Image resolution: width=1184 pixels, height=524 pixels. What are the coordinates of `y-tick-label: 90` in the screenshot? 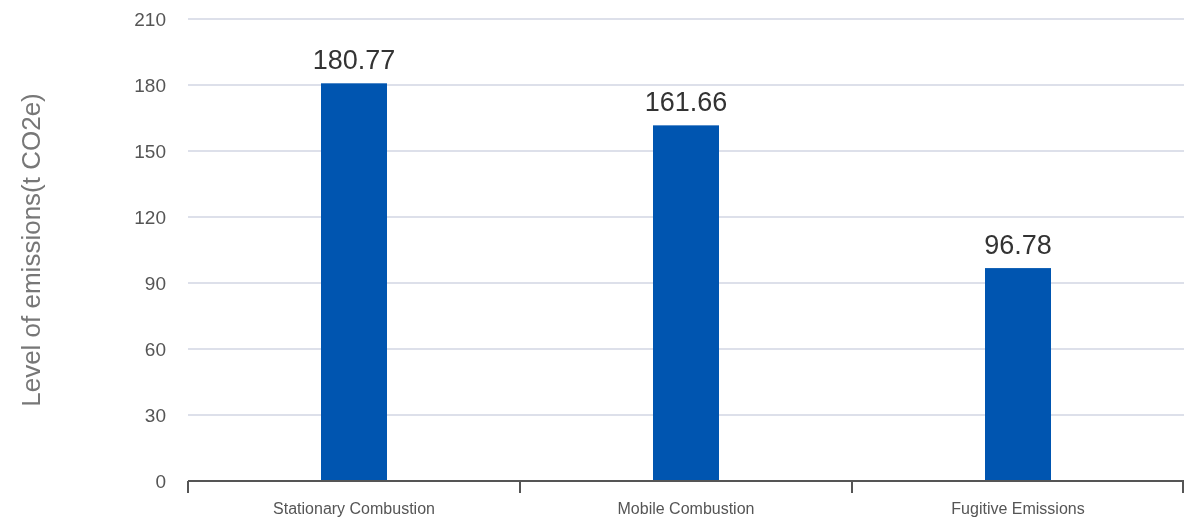 It's located at (155, 283).